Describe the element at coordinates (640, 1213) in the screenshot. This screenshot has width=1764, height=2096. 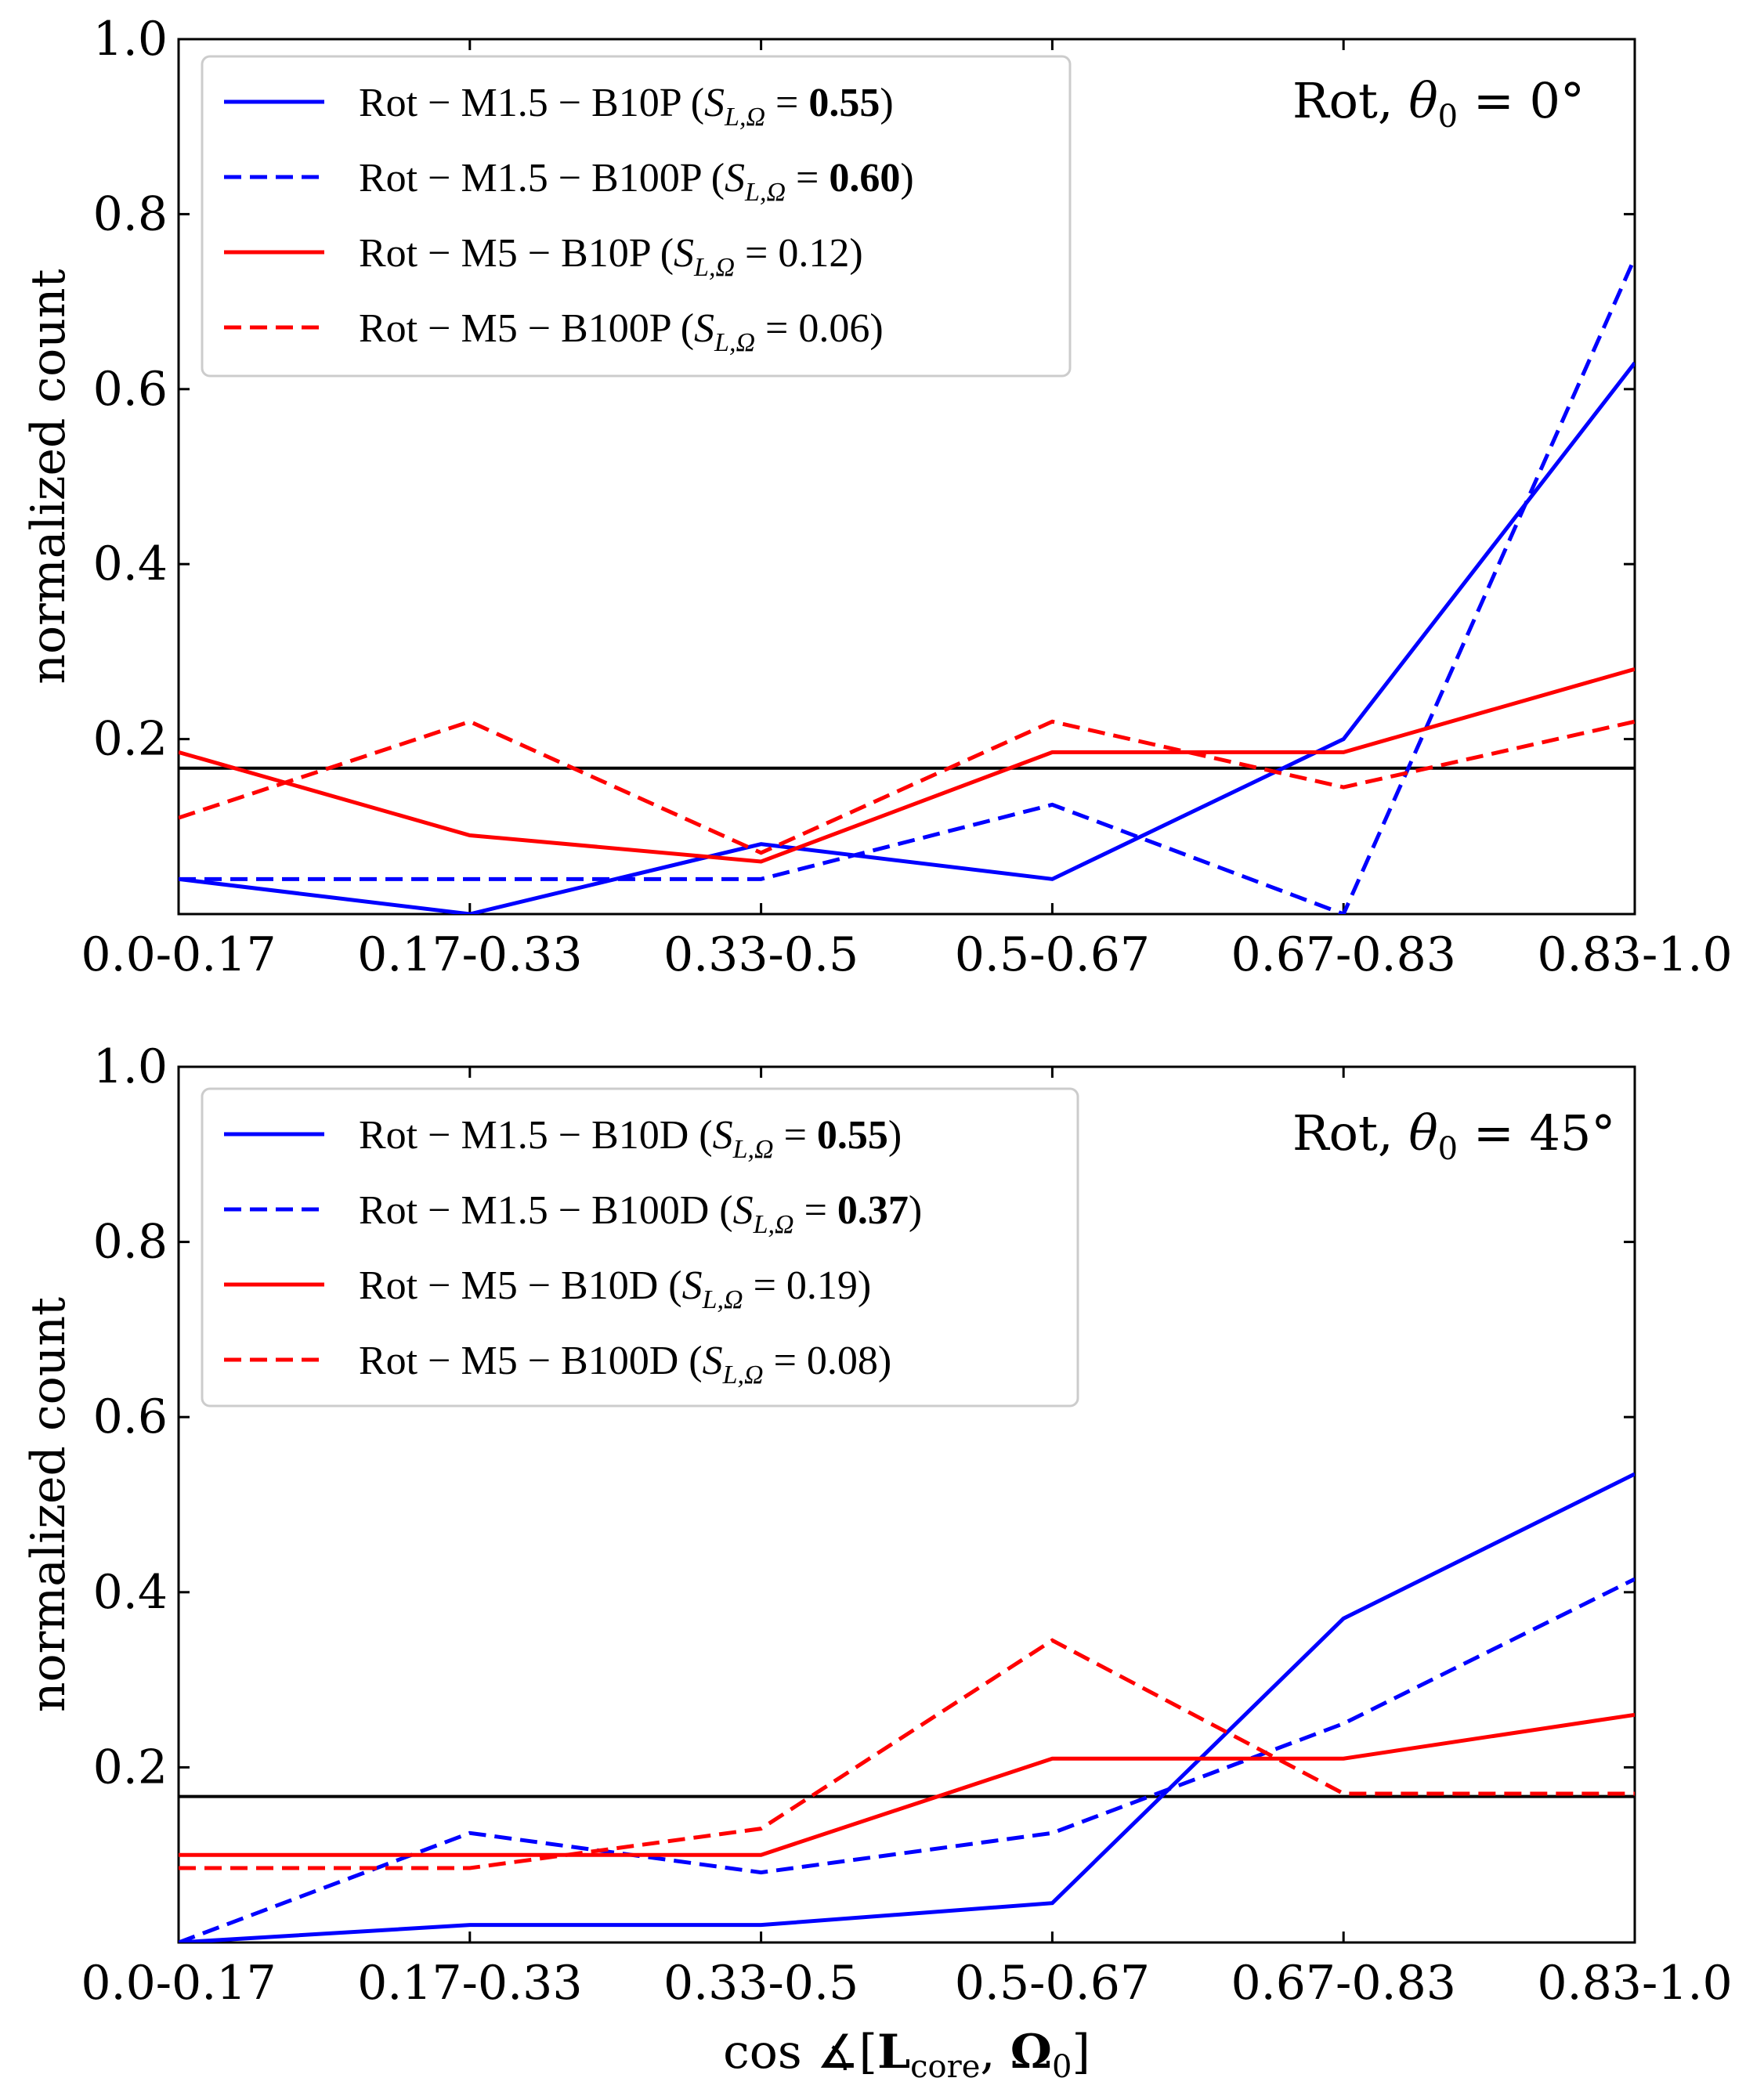
I see `legend-entry-2: Rot − M1.5 − B100D (SL,Ω = 0.37)` at that location.